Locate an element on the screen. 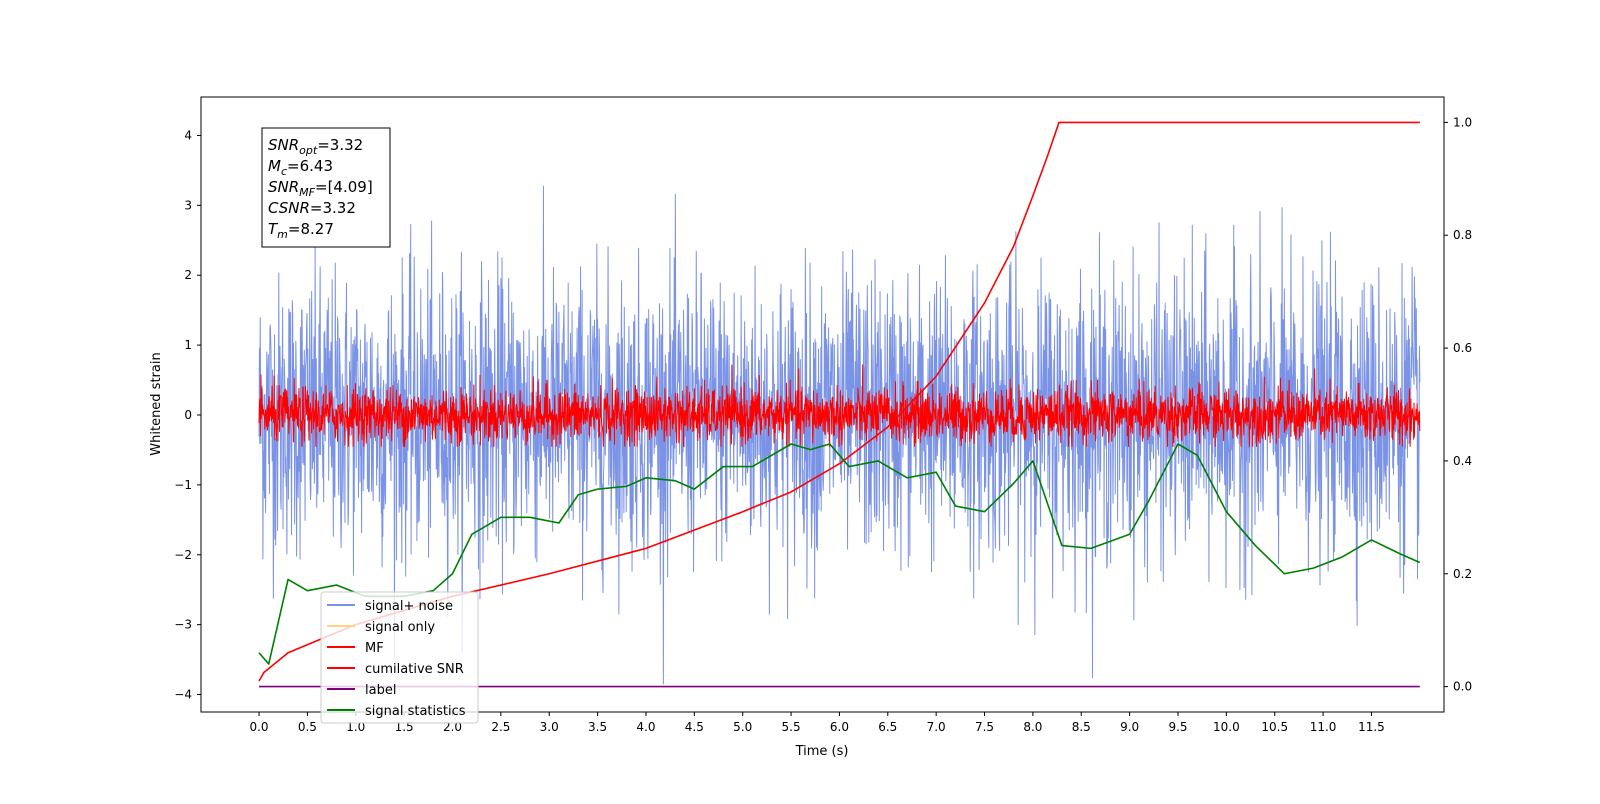 The width and height of the screenshot is (1600, 804). legend-label: label is located at coordinates (380, 690).